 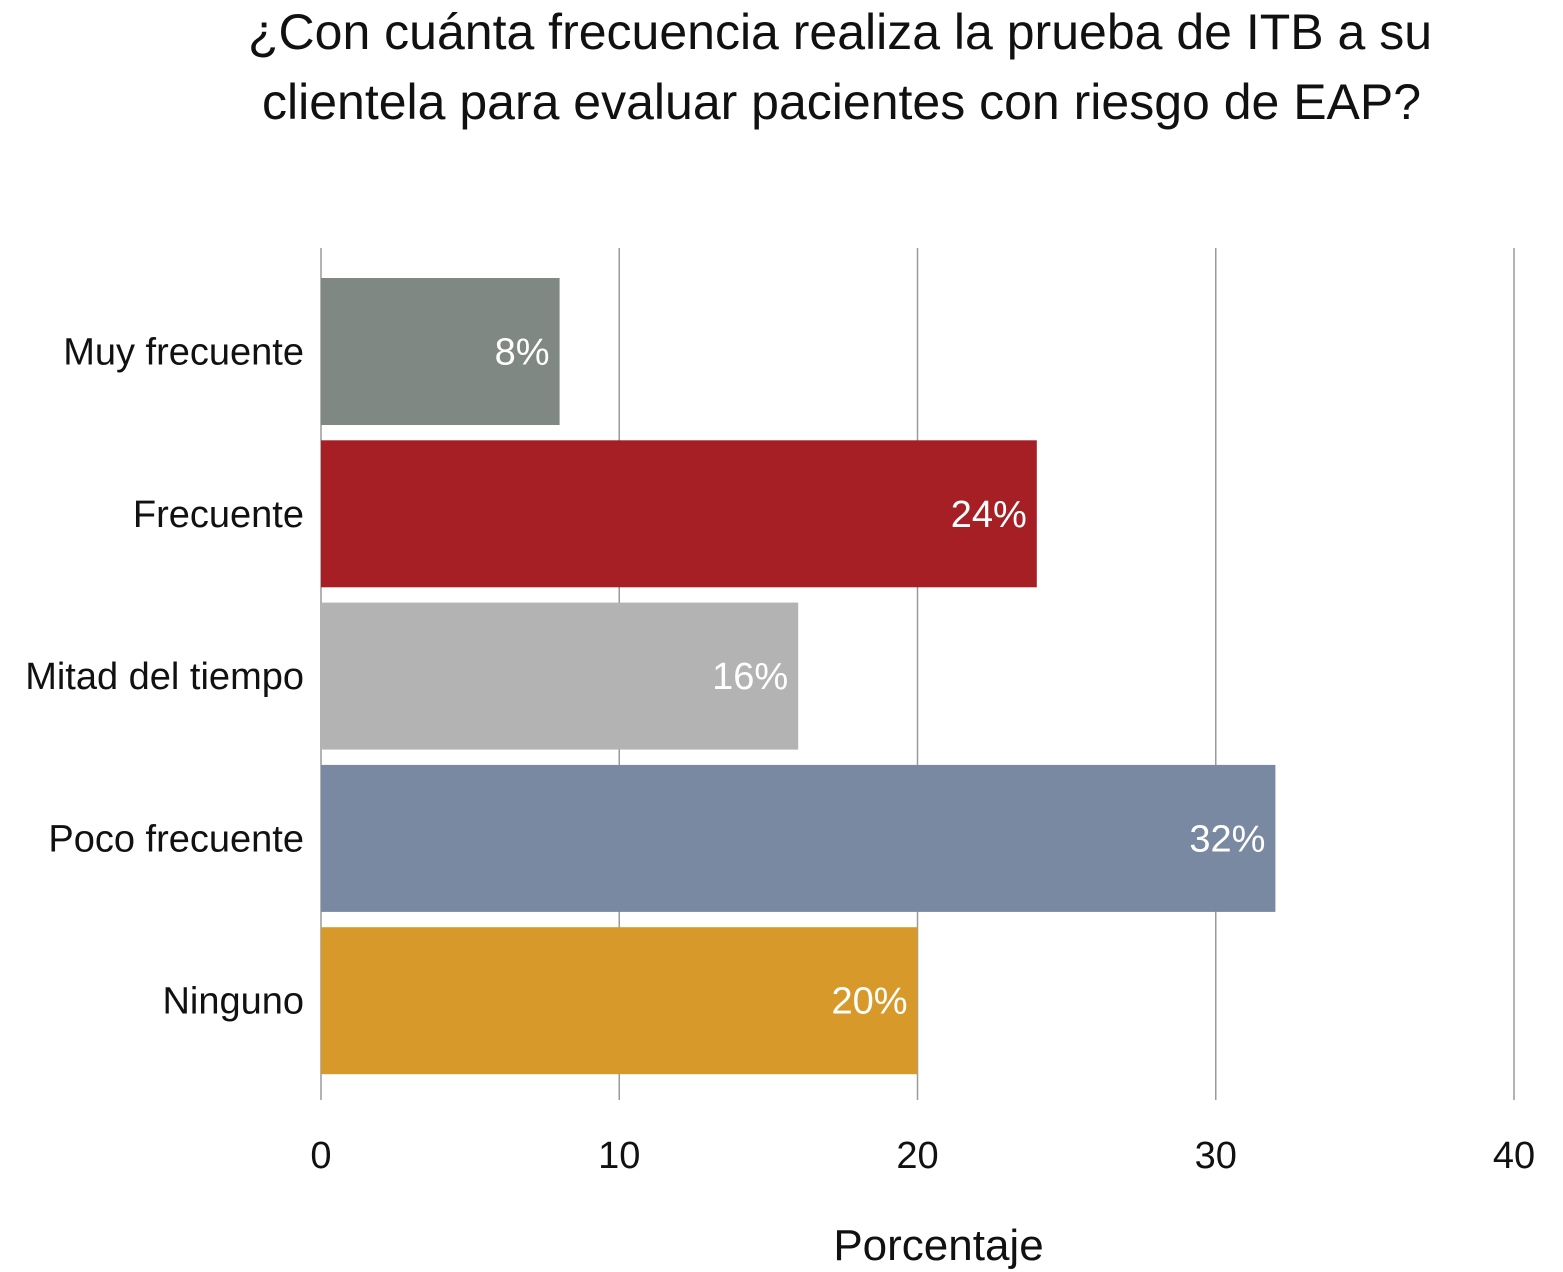 What do you see at coordinates (989, 515) in the screenshot?
I see `data-label: 24%` at bounding box center [989, 515].